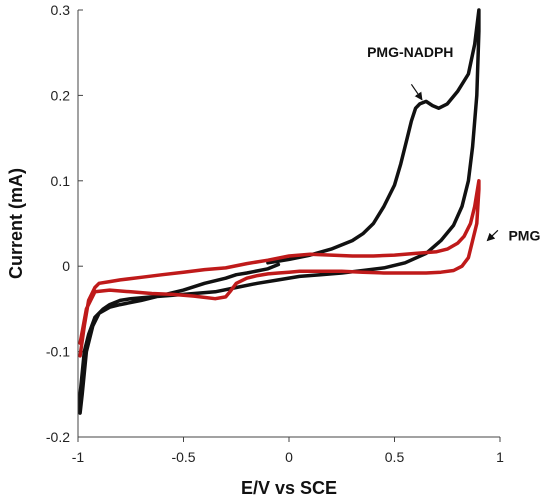 This screenshot has width=550, height=502. What do you see at coordinates (66, 266) in the screenshot?
I see `y-tick-label: 0` at bounding box center [66, 266].